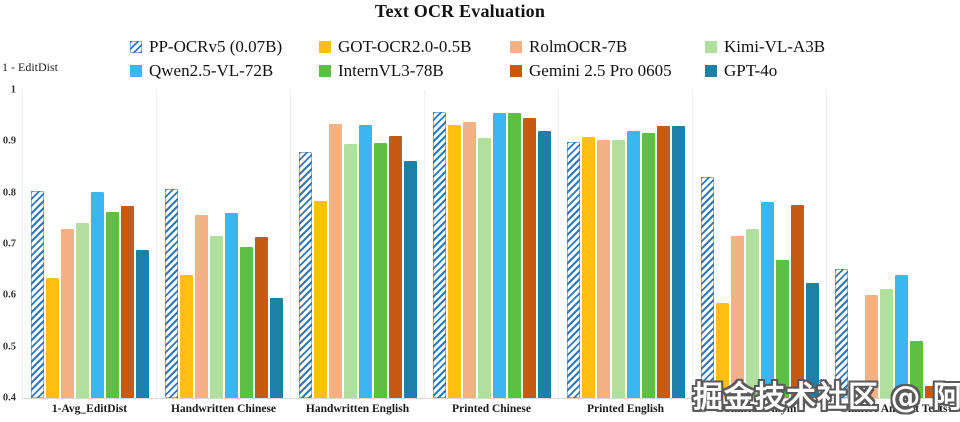  I want to click on bar-group: Chinese Ancient Texts, so click(893, 252).